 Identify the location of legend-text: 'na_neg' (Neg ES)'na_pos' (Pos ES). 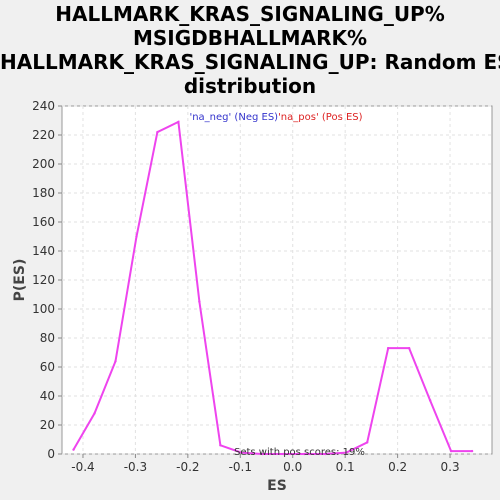
(275, 117).